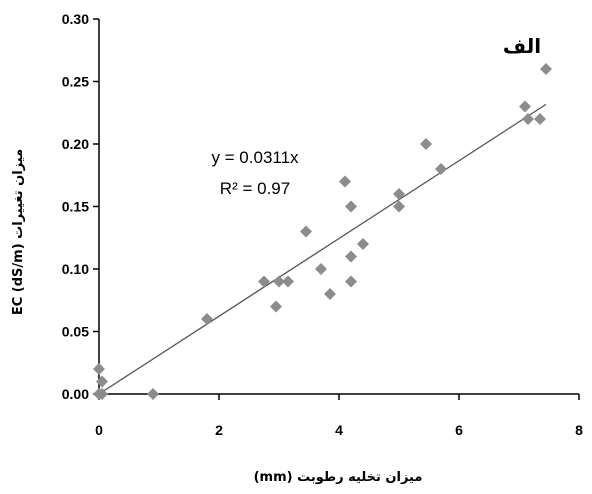  I want to click on y-axis-ticks: 0.00 0.05 0.10 0.15 0.20 0.25 0.30, so click(80, 206).